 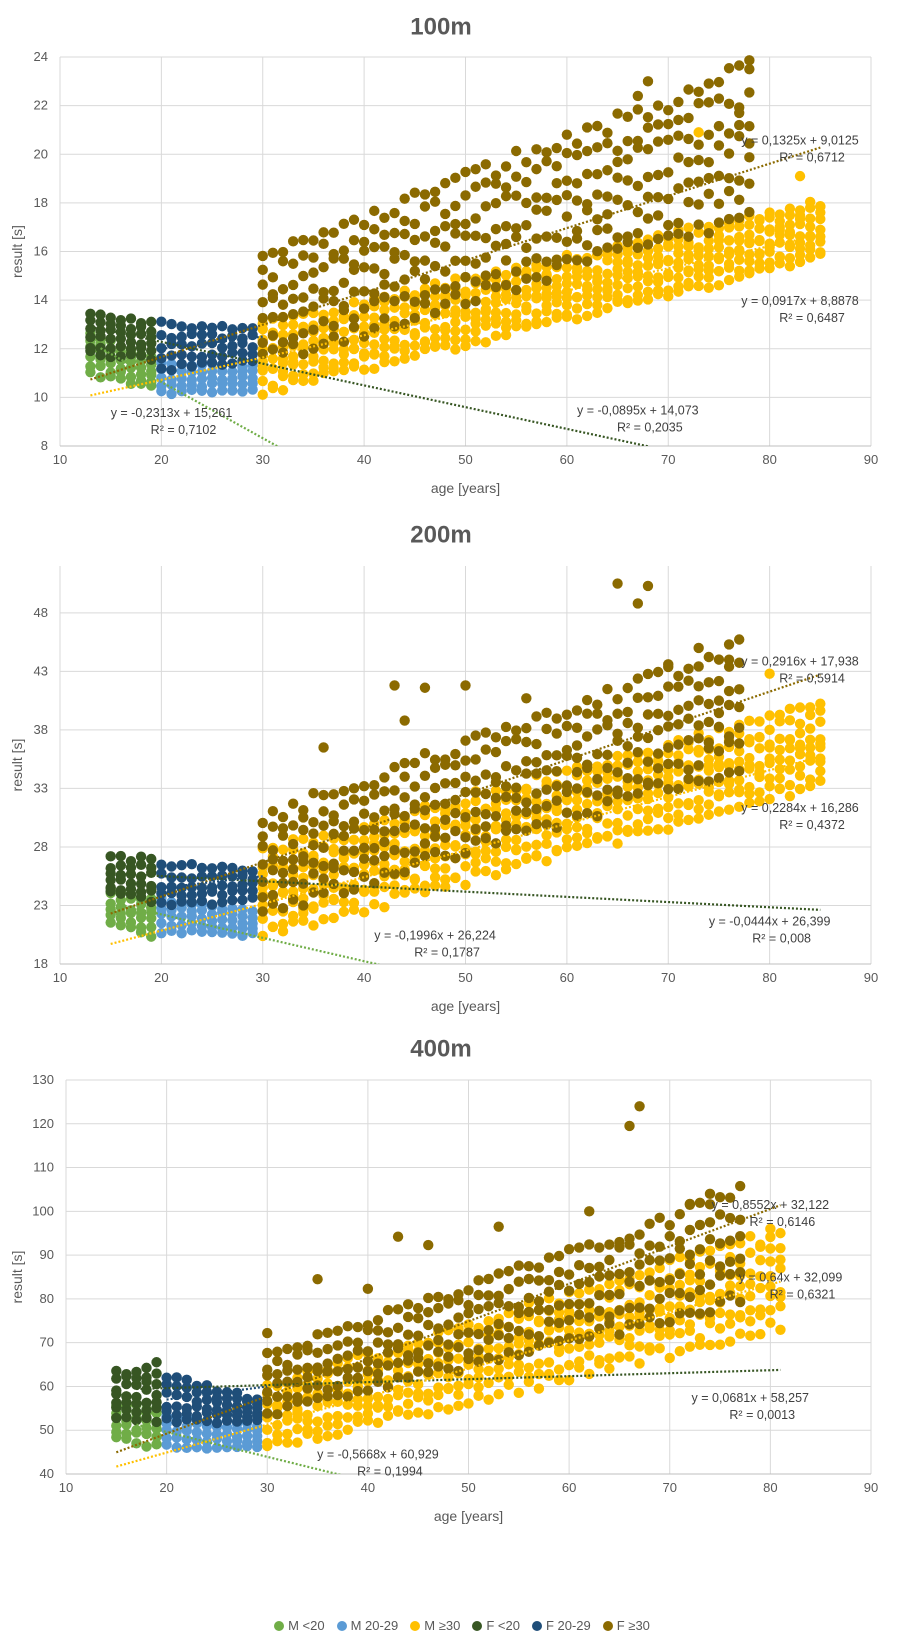 I want to click on trendline-equation: y = 0,1325x + 9,0125, so click(x=800, y=141).